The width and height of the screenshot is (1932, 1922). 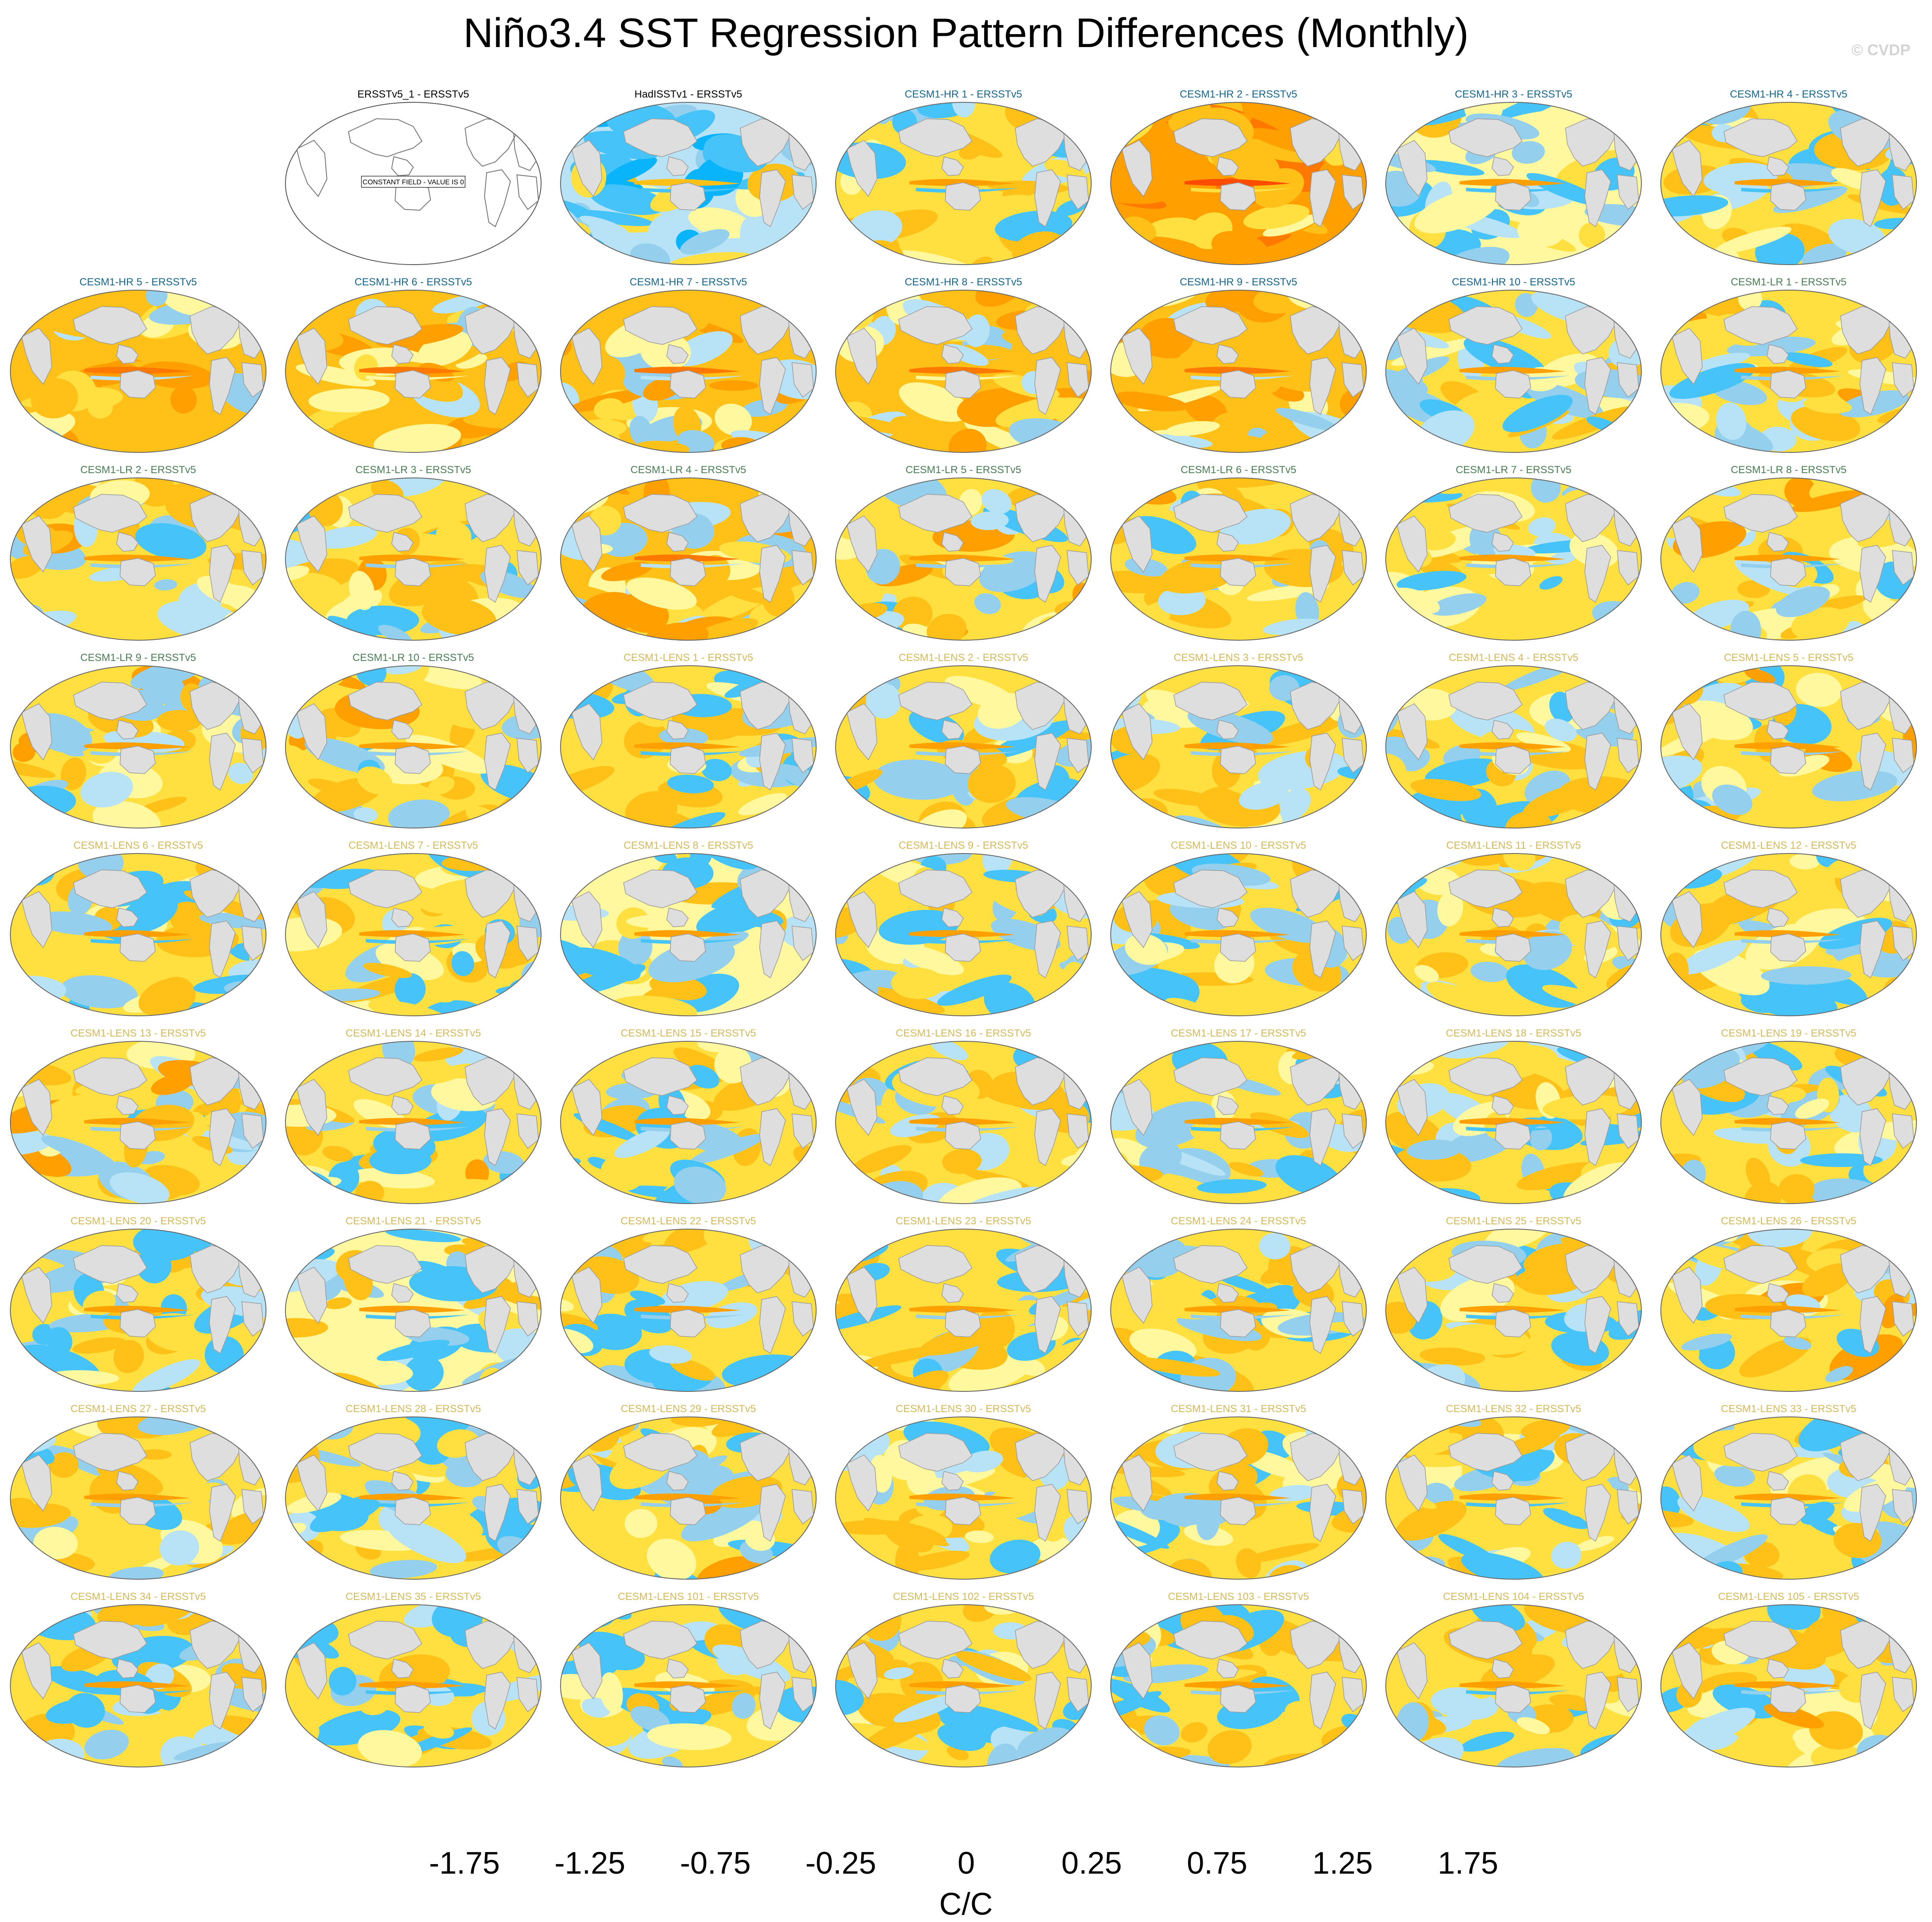 I want to click on map-panel: CESM1-LENS 35 - ERSSTv5, so click(x=413, y=1684).